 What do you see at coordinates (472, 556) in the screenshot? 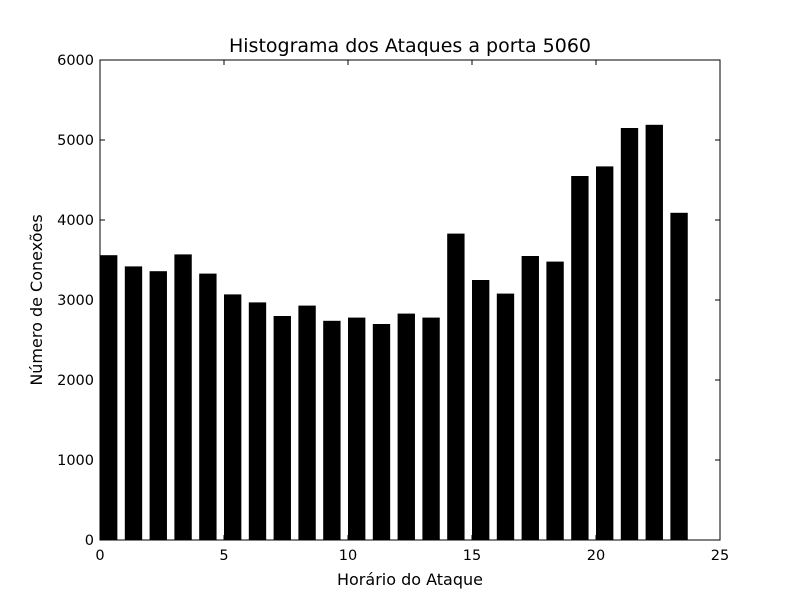
I see `x-tick-label-15: 15` at bounding box center [472, 556].